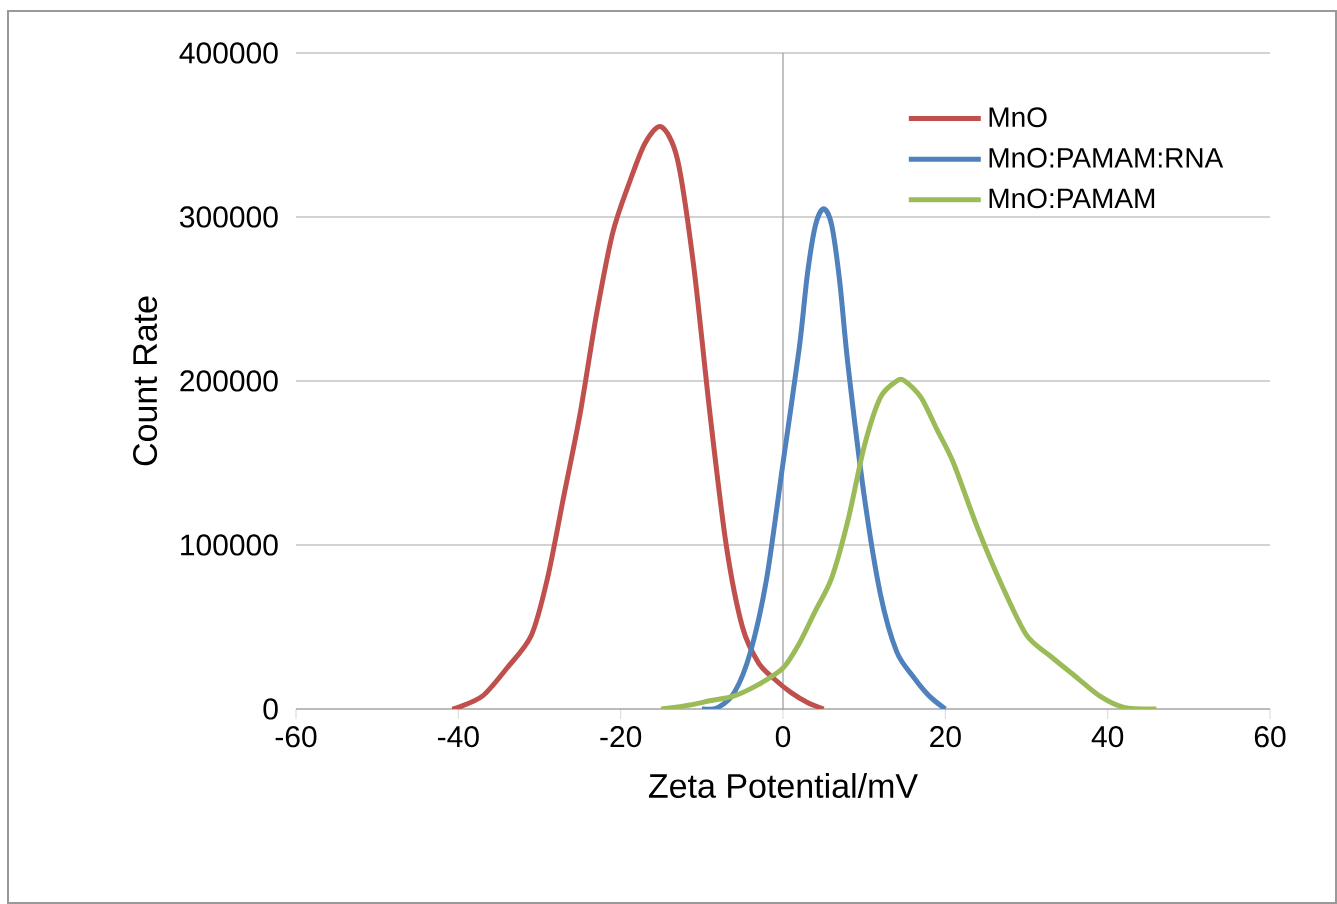  I want to click on legend-label: MnO:PAMAM:RNA, so click(1106, 157).